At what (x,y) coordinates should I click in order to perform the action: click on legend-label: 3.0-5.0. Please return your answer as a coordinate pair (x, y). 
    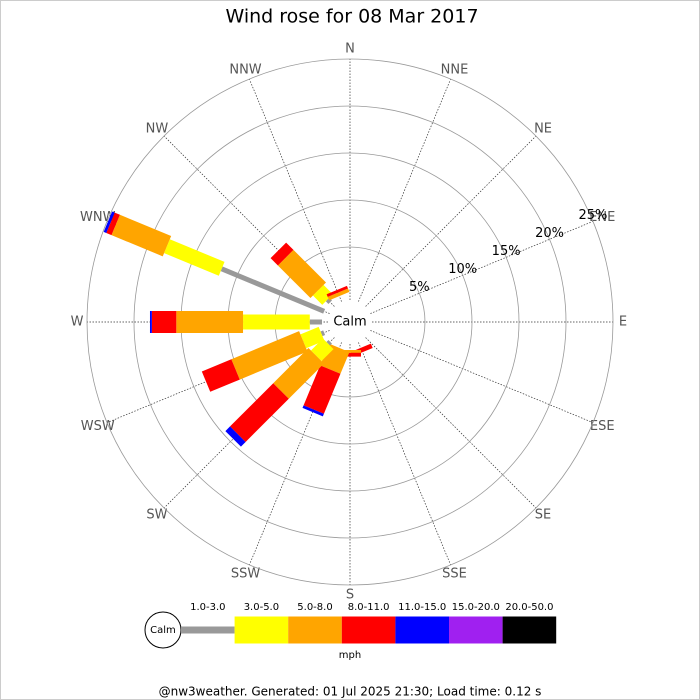
    Looking at the image, I should click on (261, 607).